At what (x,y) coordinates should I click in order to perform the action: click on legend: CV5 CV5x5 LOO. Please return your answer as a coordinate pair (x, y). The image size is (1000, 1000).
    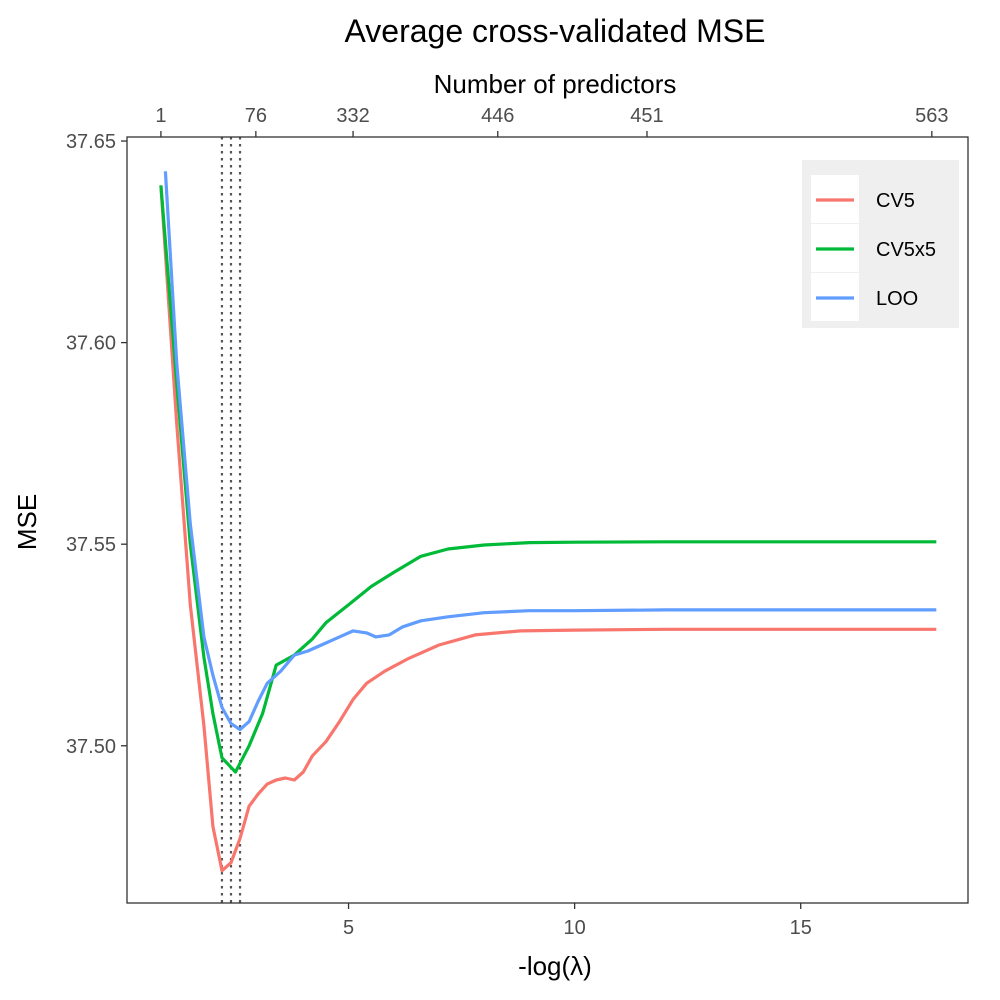
    Looking at the image, I should click on (880, 244).